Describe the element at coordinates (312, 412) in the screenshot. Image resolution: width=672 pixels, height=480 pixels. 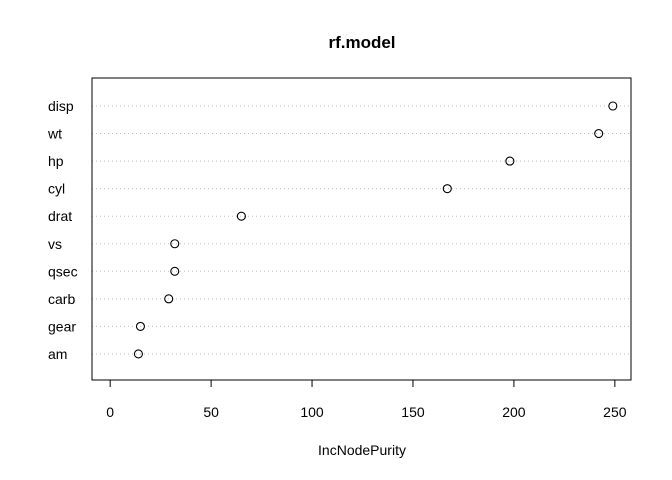
I see `x-tick-label: 100` at that location.